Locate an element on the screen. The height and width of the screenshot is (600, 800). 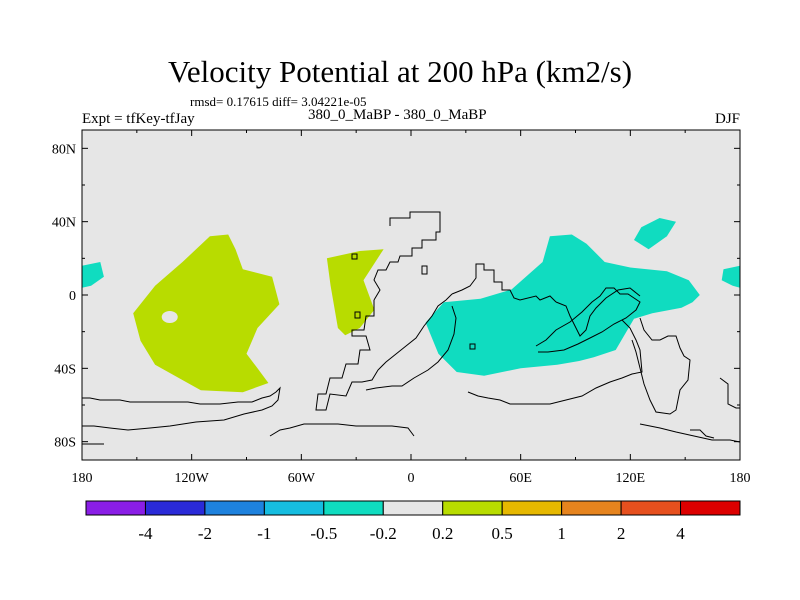
colorbar-label: 0.5 is located at coordinates (502, 533).